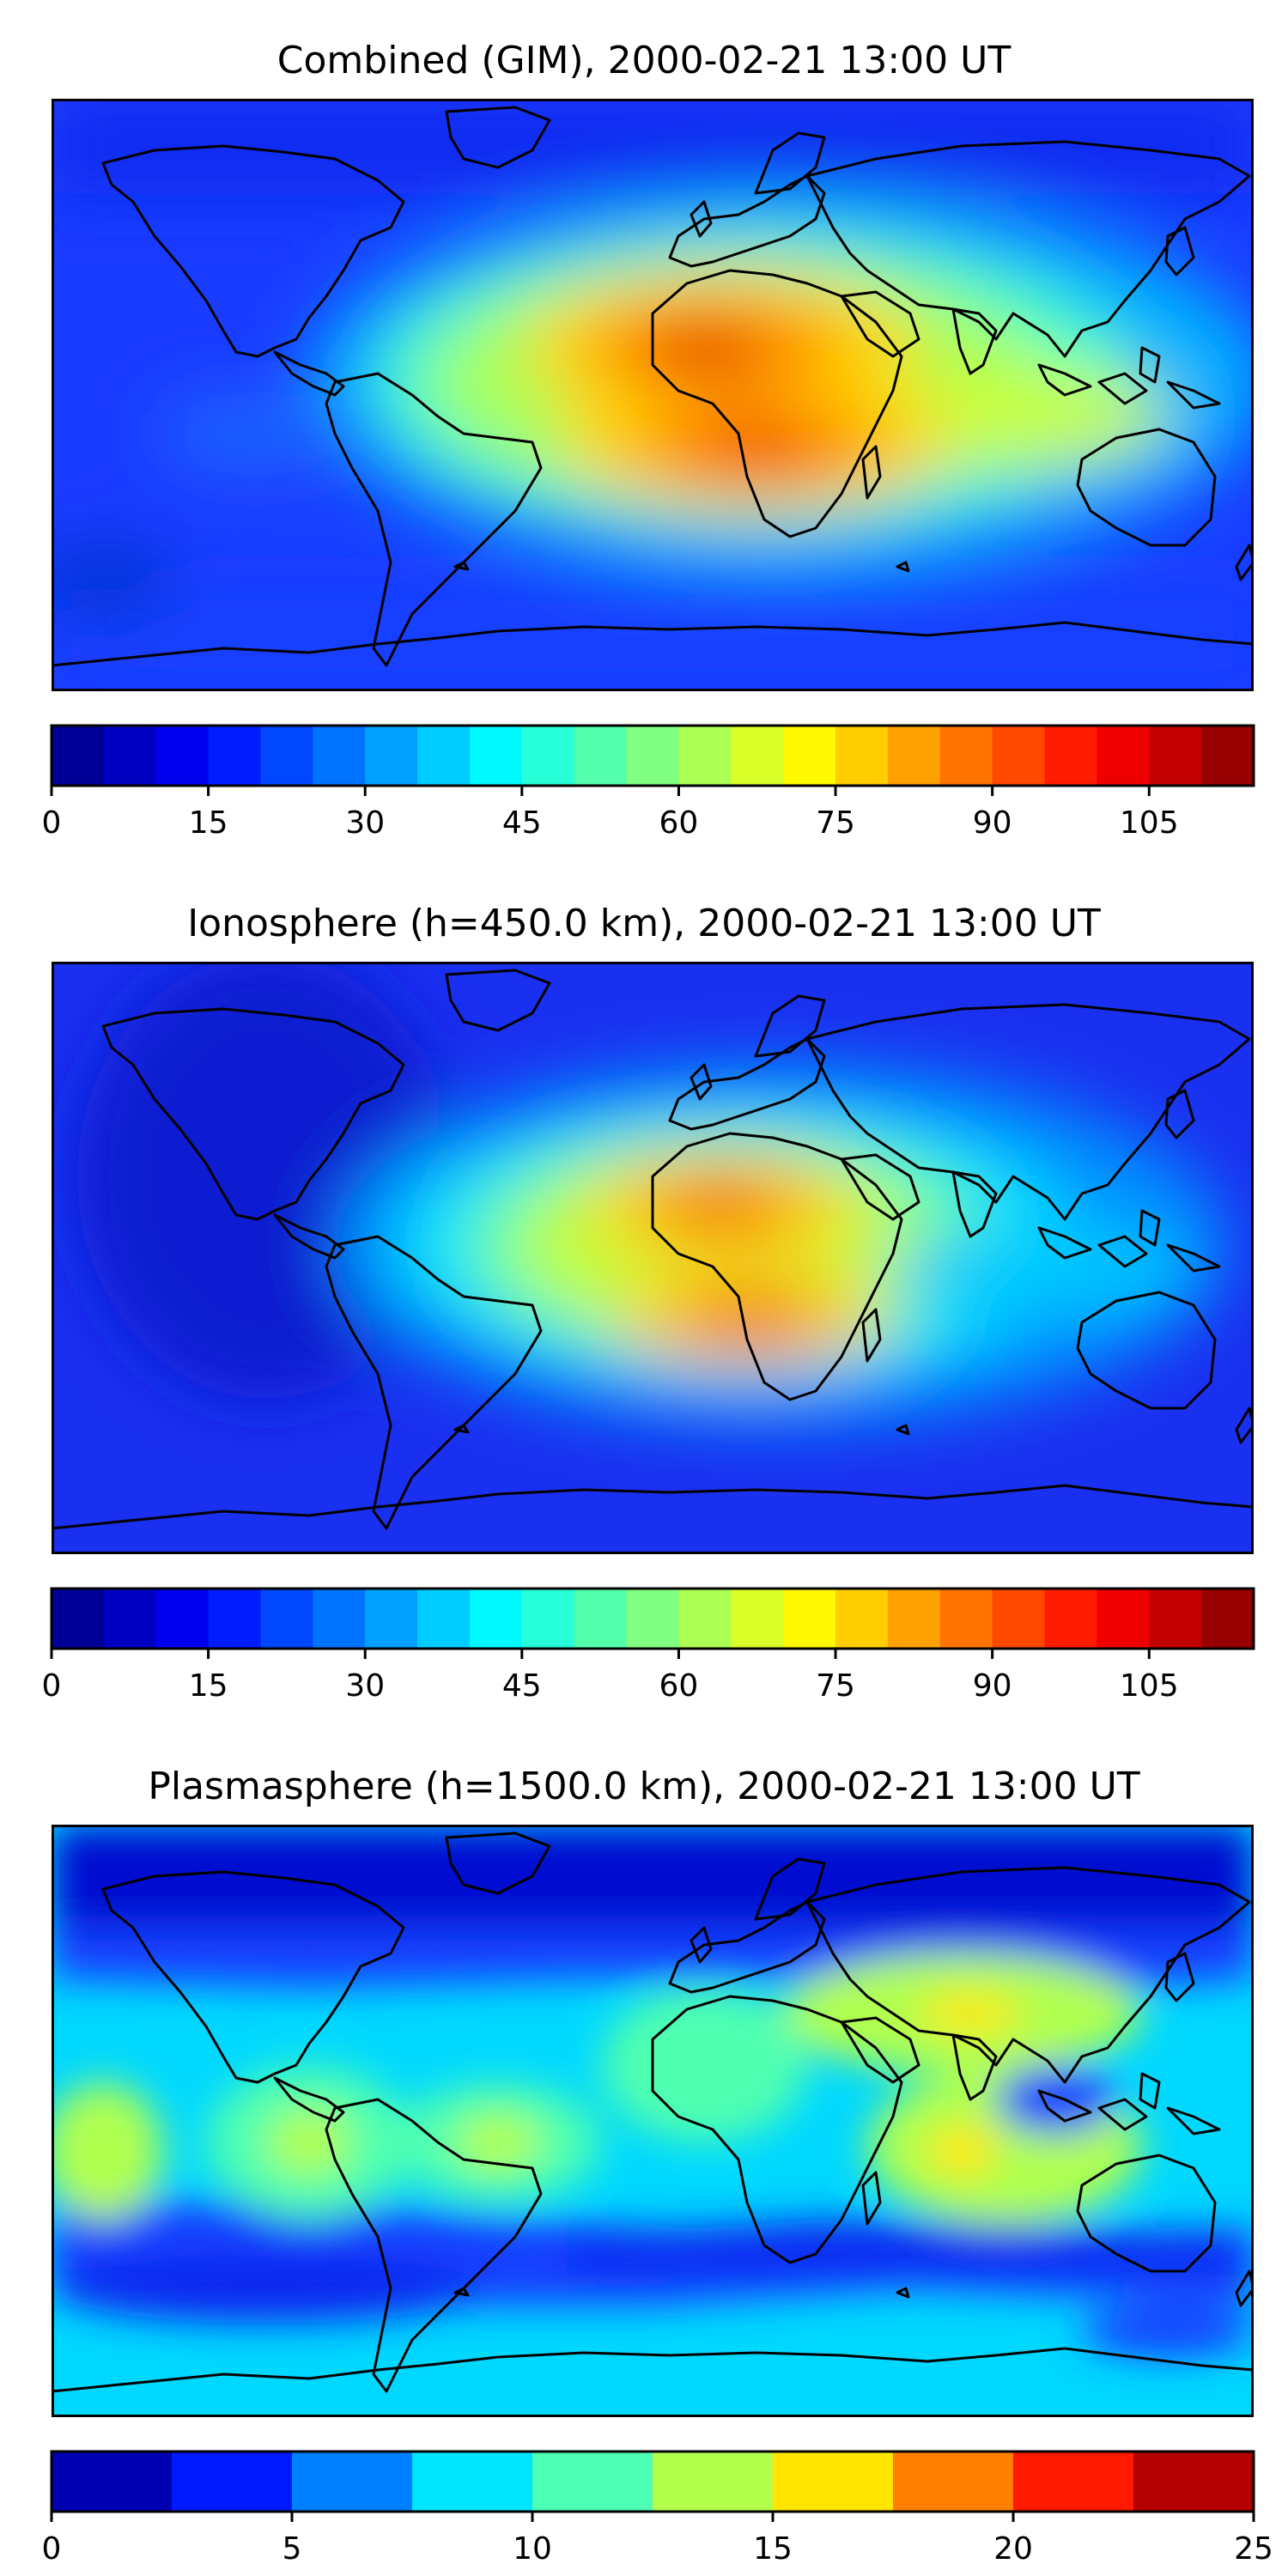 This screenshot has height=2576, width=1288. What do you see at coordinates (1254, 2549) in the screenshot?
I see `colorbar-tick-label: 25` at bounding box center [1254, 2549].